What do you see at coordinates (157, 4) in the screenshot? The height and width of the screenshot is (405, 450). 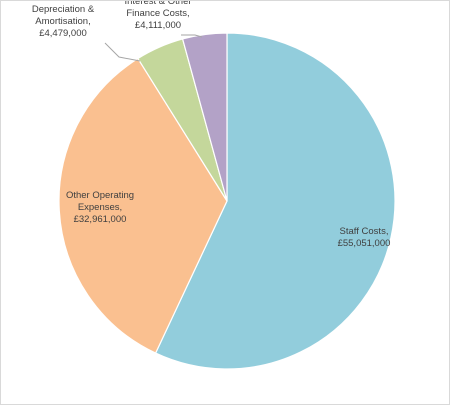 I see `data-label-line: Interest & Other` at bounding box center [157, 4].